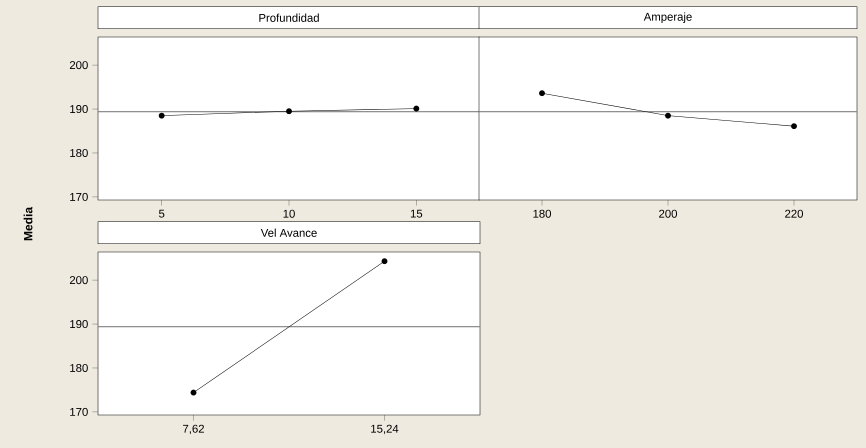 The width and height of the screenshot is (866, 448). I want to click on x-tick-label: 10, so click(289, 214).